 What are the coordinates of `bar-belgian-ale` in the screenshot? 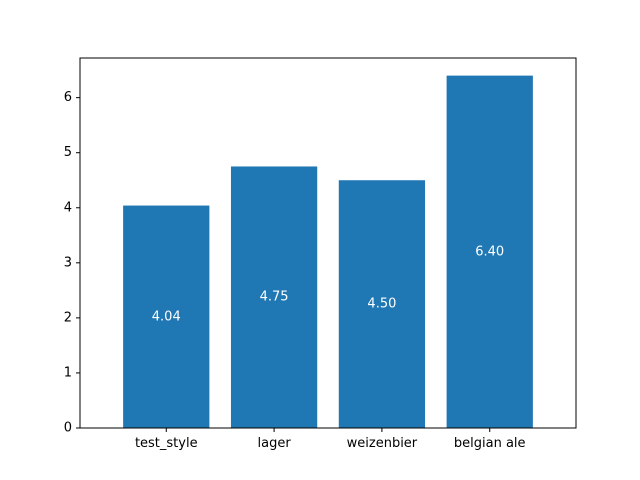 It's located at (489, 251).